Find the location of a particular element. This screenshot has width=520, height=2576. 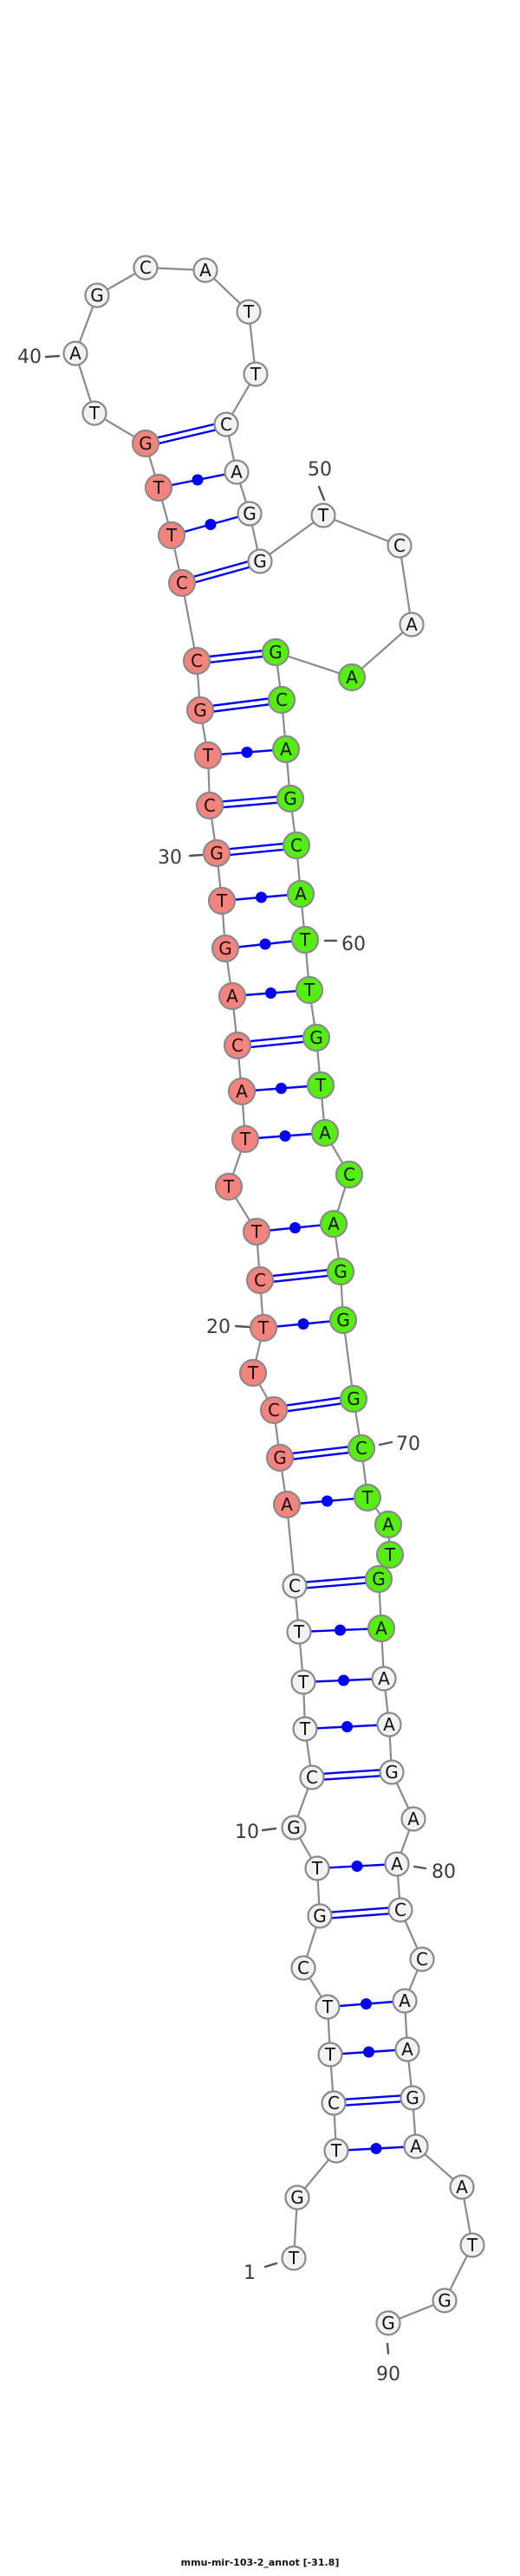

position-label-text: 40 is located at coordinates (29, 357).